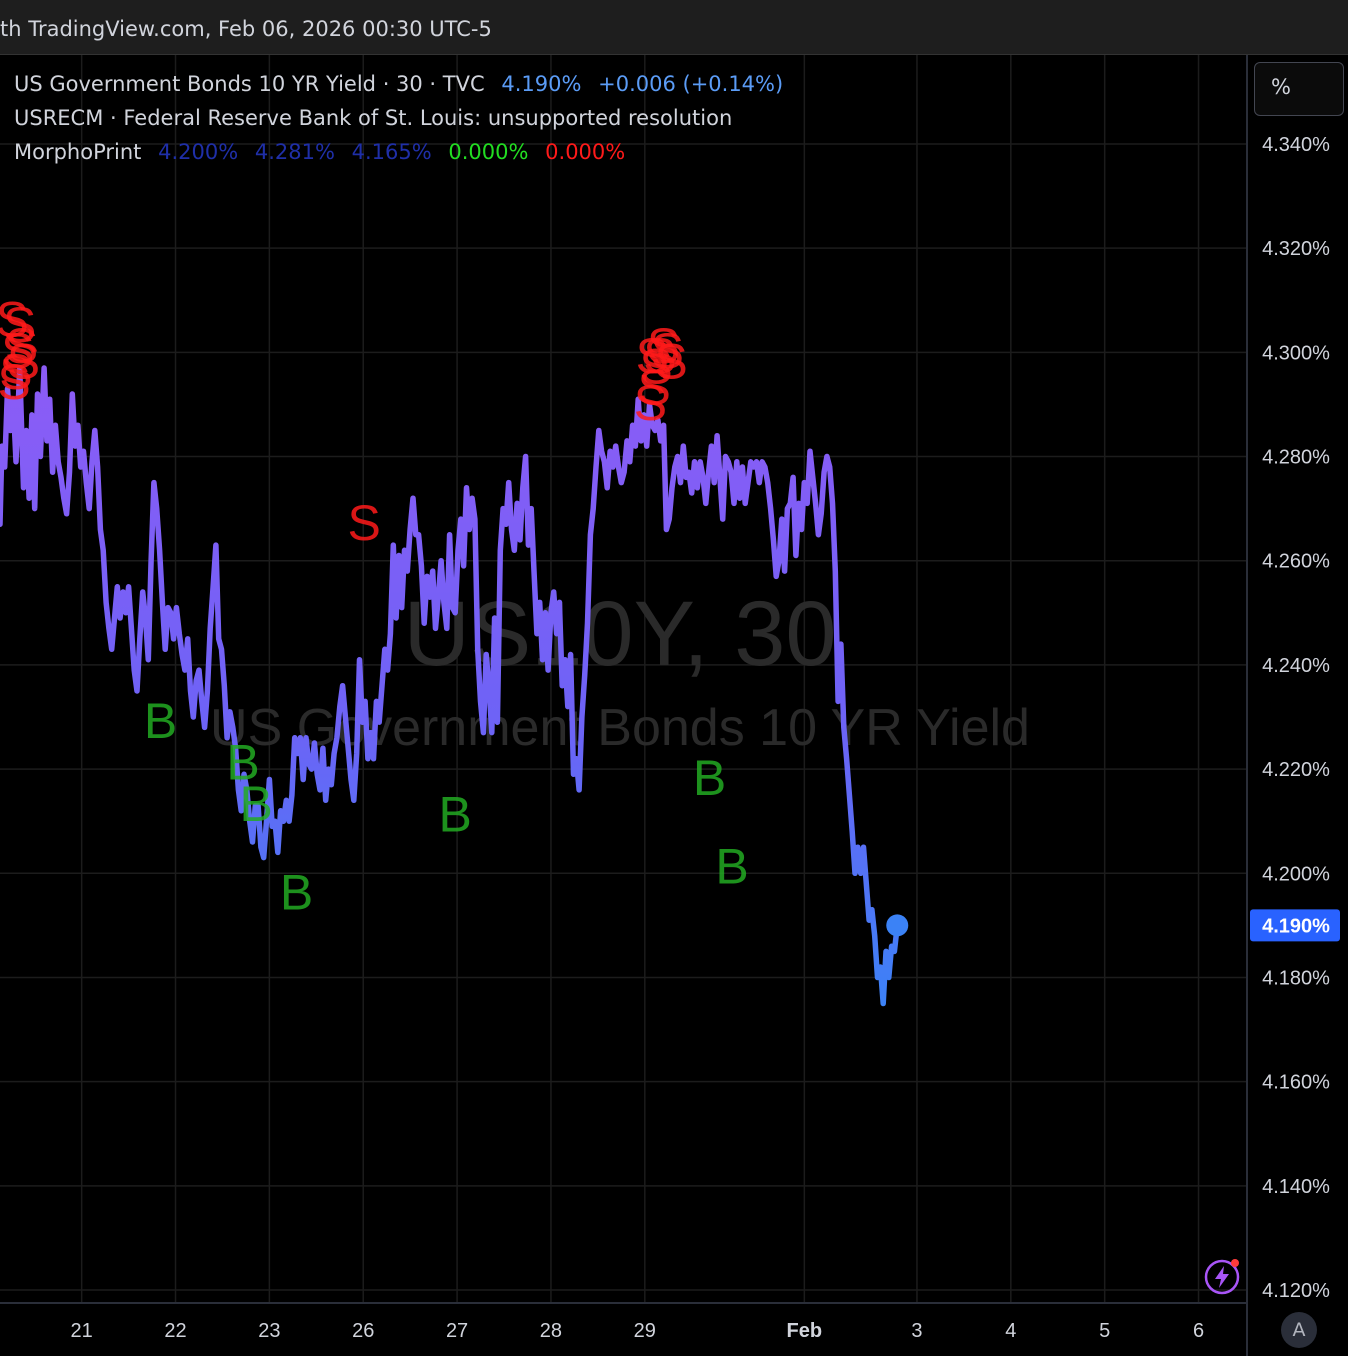 The image size is (1348, 1356). What do you see at coordinates (1296, 874) in the screenshot?
I see `y-tick-label: 4.200%` at bounding box center [1296, 874].